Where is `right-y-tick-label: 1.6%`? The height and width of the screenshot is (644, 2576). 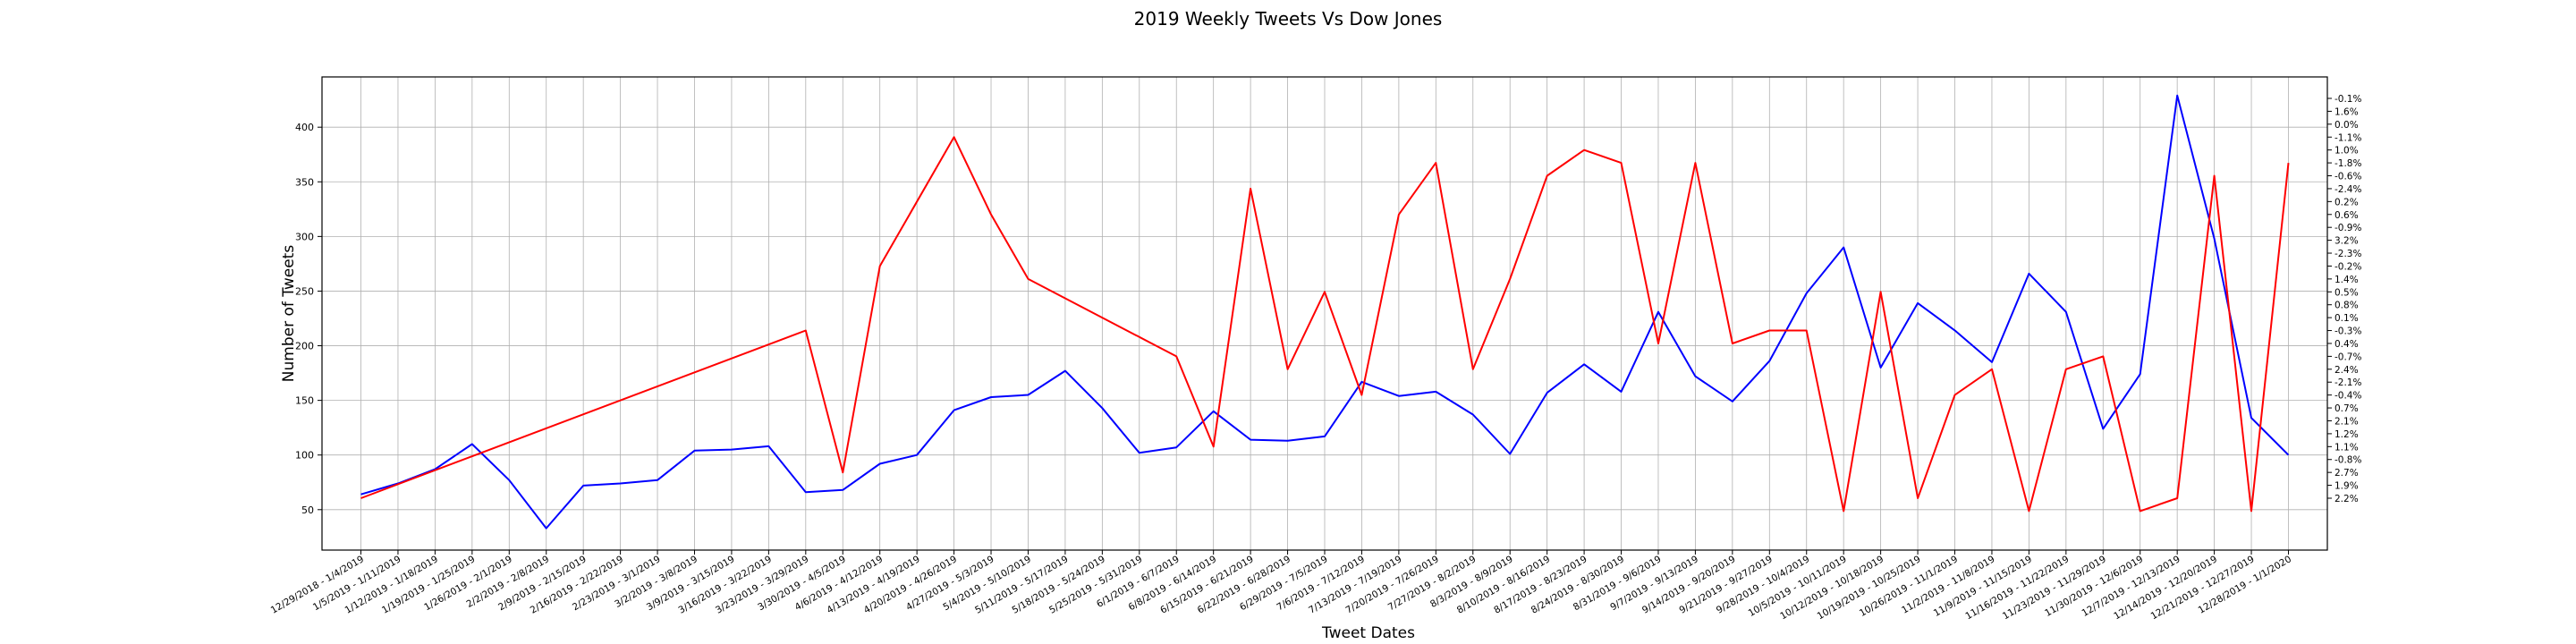 right-y-tick-label: 1.6% is located at coordinates (2346, 111).